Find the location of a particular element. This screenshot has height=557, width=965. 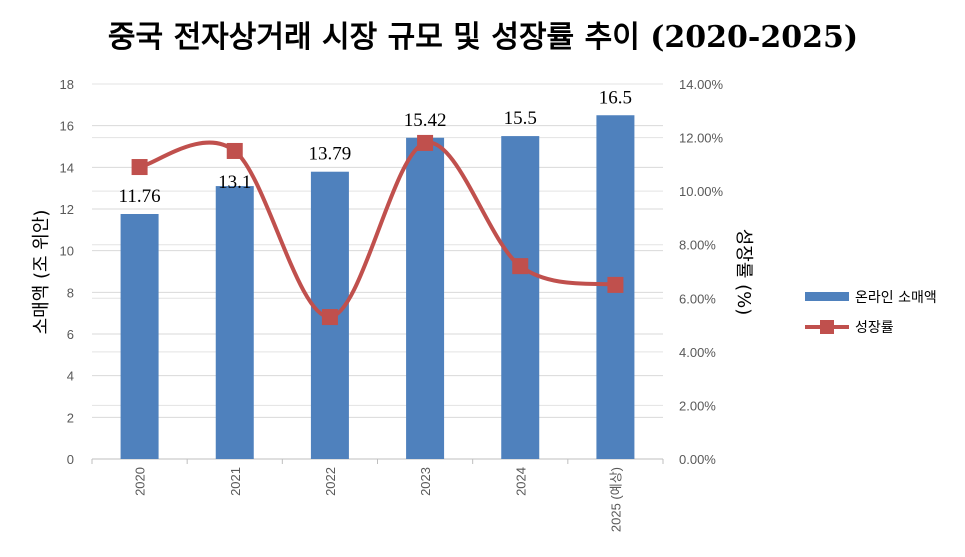

y-axis-title: 소매액 (조 위안) is located at coordinates (41, 272).